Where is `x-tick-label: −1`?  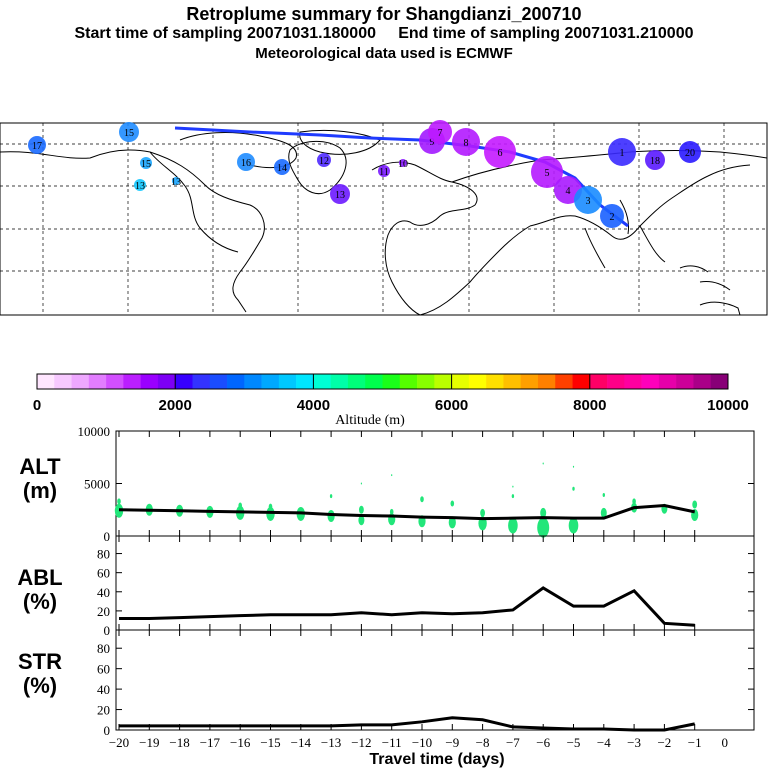 x-tick-label: −1 is located at coordinates (695, 742).